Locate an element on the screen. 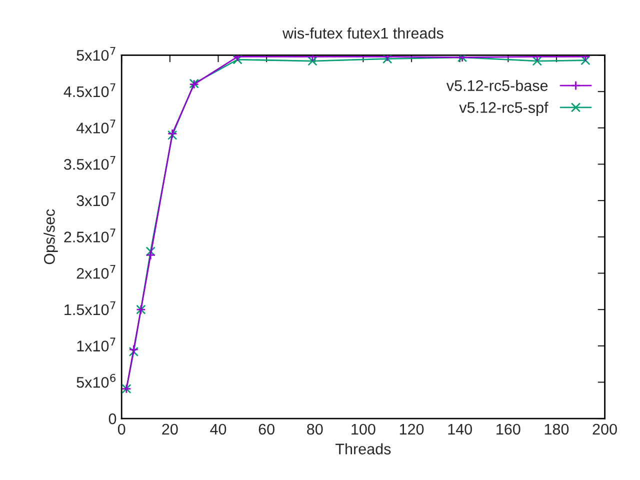  x-tick-label: 80 is located at coordinates (315, 429).